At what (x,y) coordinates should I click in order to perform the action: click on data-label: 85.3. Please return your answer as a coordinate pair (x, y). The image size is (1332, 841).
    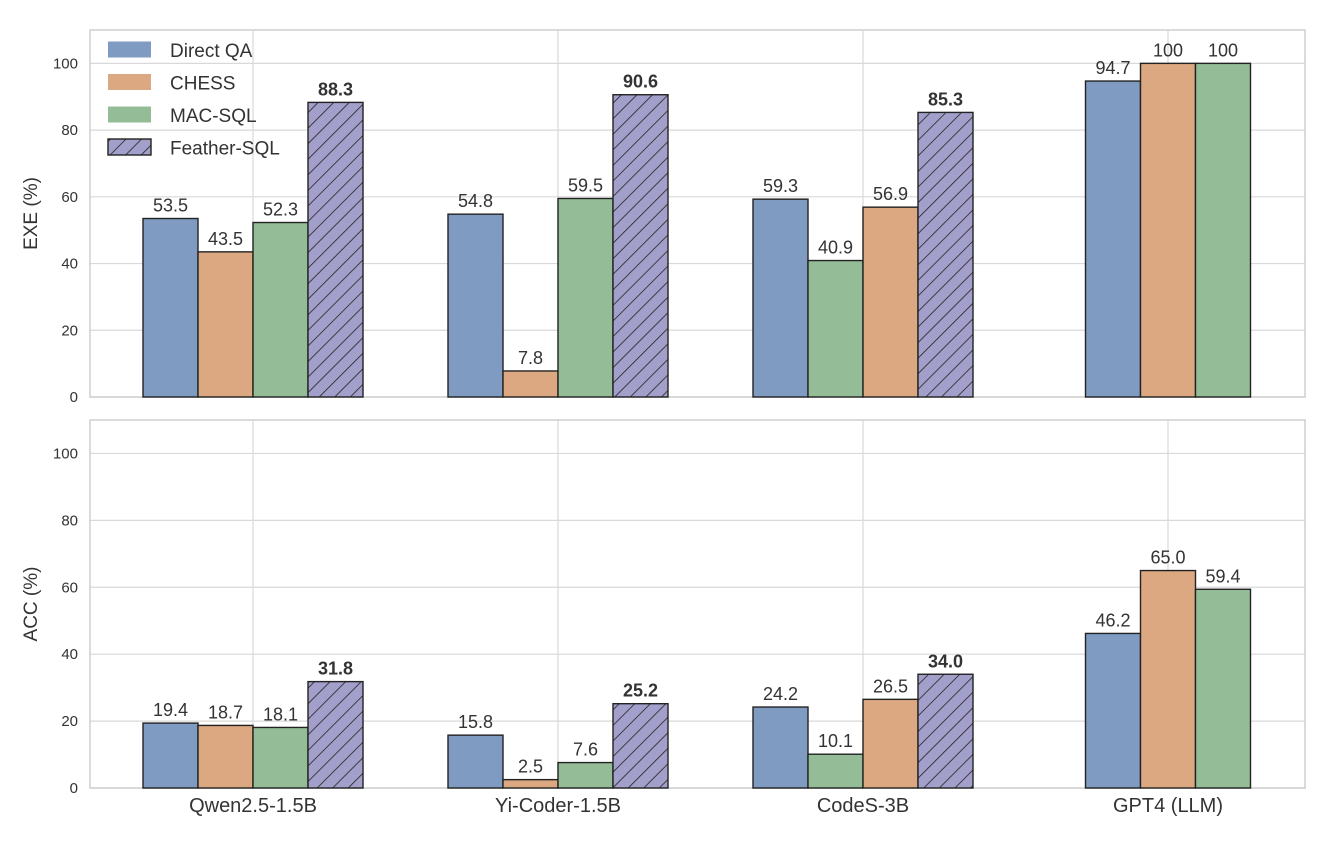
    Looking at the image, I should click on (945, 99).